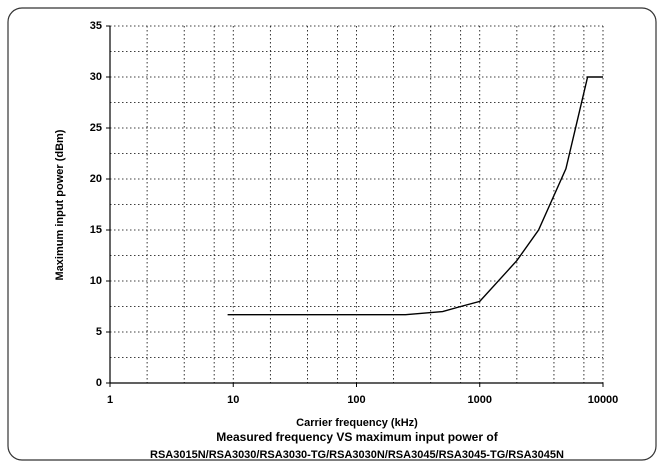  What do you see at coordinates (96, 179) in the screenshot?
I see `y-tick-label: 20` at bounding box center [96, 179].